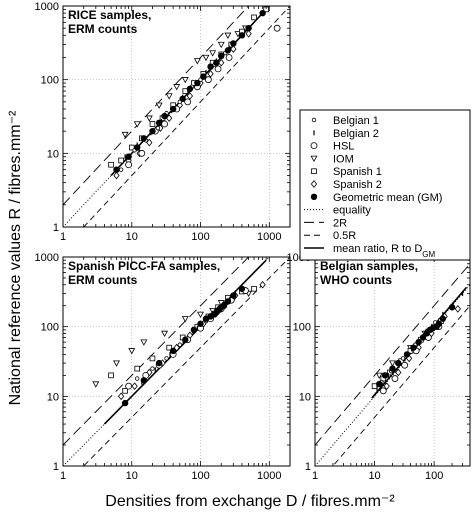 The height and width of the screenshot is (515, 474). What do you see at coordinates (352, 211) in the screenshot?
I see `legend-label: equality` at bounding box center [352, 211].